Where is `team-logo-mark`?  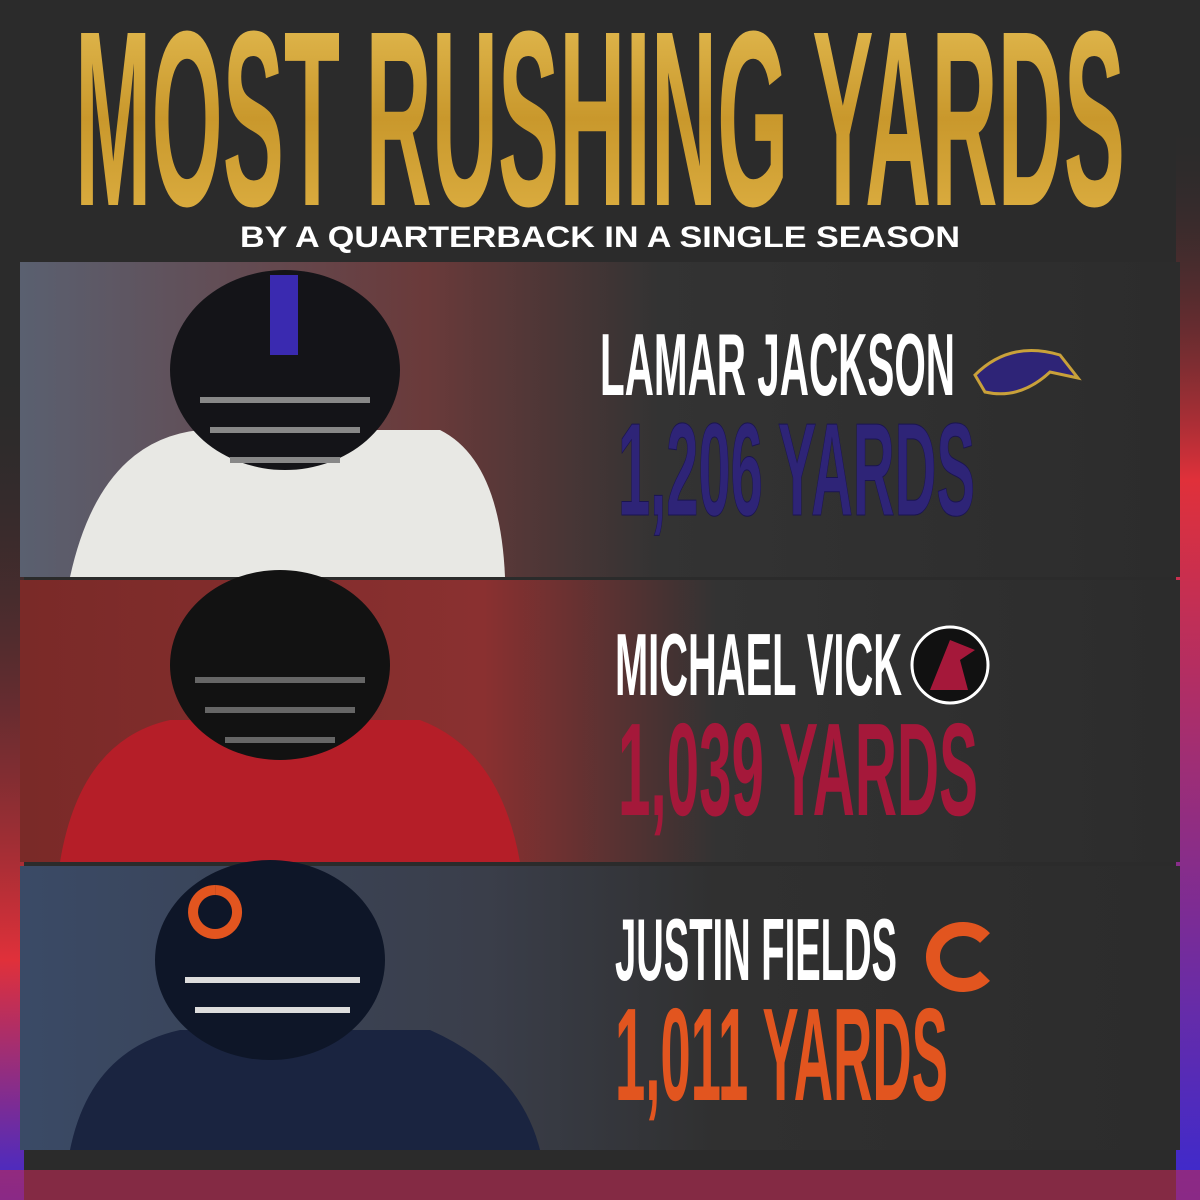 team-logo-mark is located at coordinates (952, 665).